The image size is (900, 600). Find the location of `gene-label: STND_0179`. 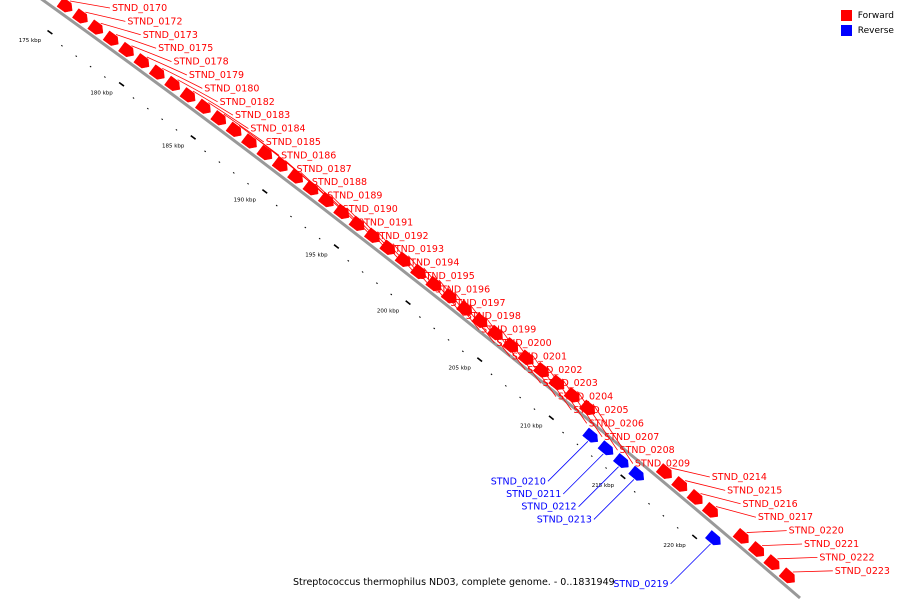

gene-label: STND_0179 is located at coordinates (216, 75).